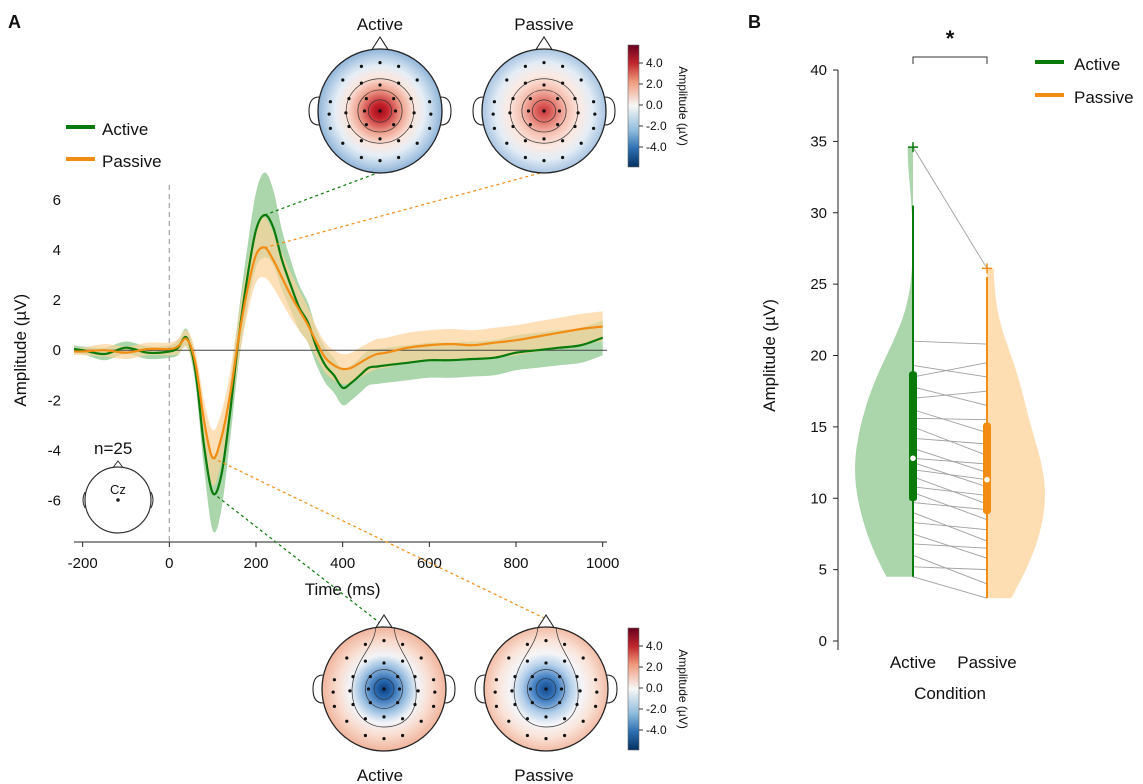  What do you see at coordinates (987, 268) in the screenshot?
I see `outlier-marker-passive` at bounding box center [987, 268].